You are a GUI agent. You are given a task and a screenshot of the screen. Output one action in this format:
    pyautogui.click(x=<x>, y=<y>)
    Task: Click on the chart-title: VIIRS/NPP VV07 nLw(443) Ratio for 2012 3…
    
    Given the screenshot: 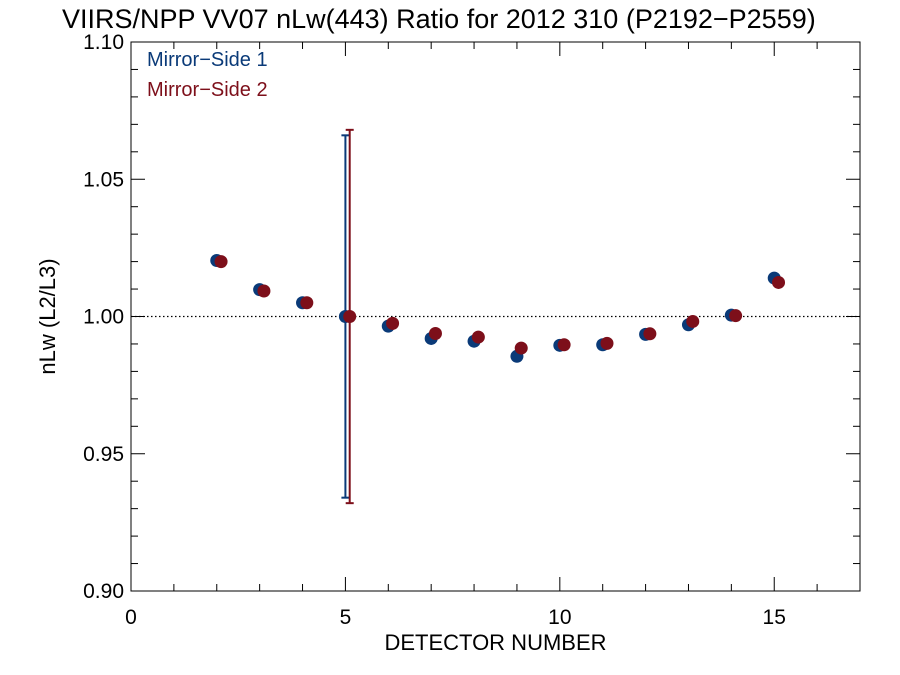 What is the action you would take?
    pyautogui.click(x=439, y=19)
    